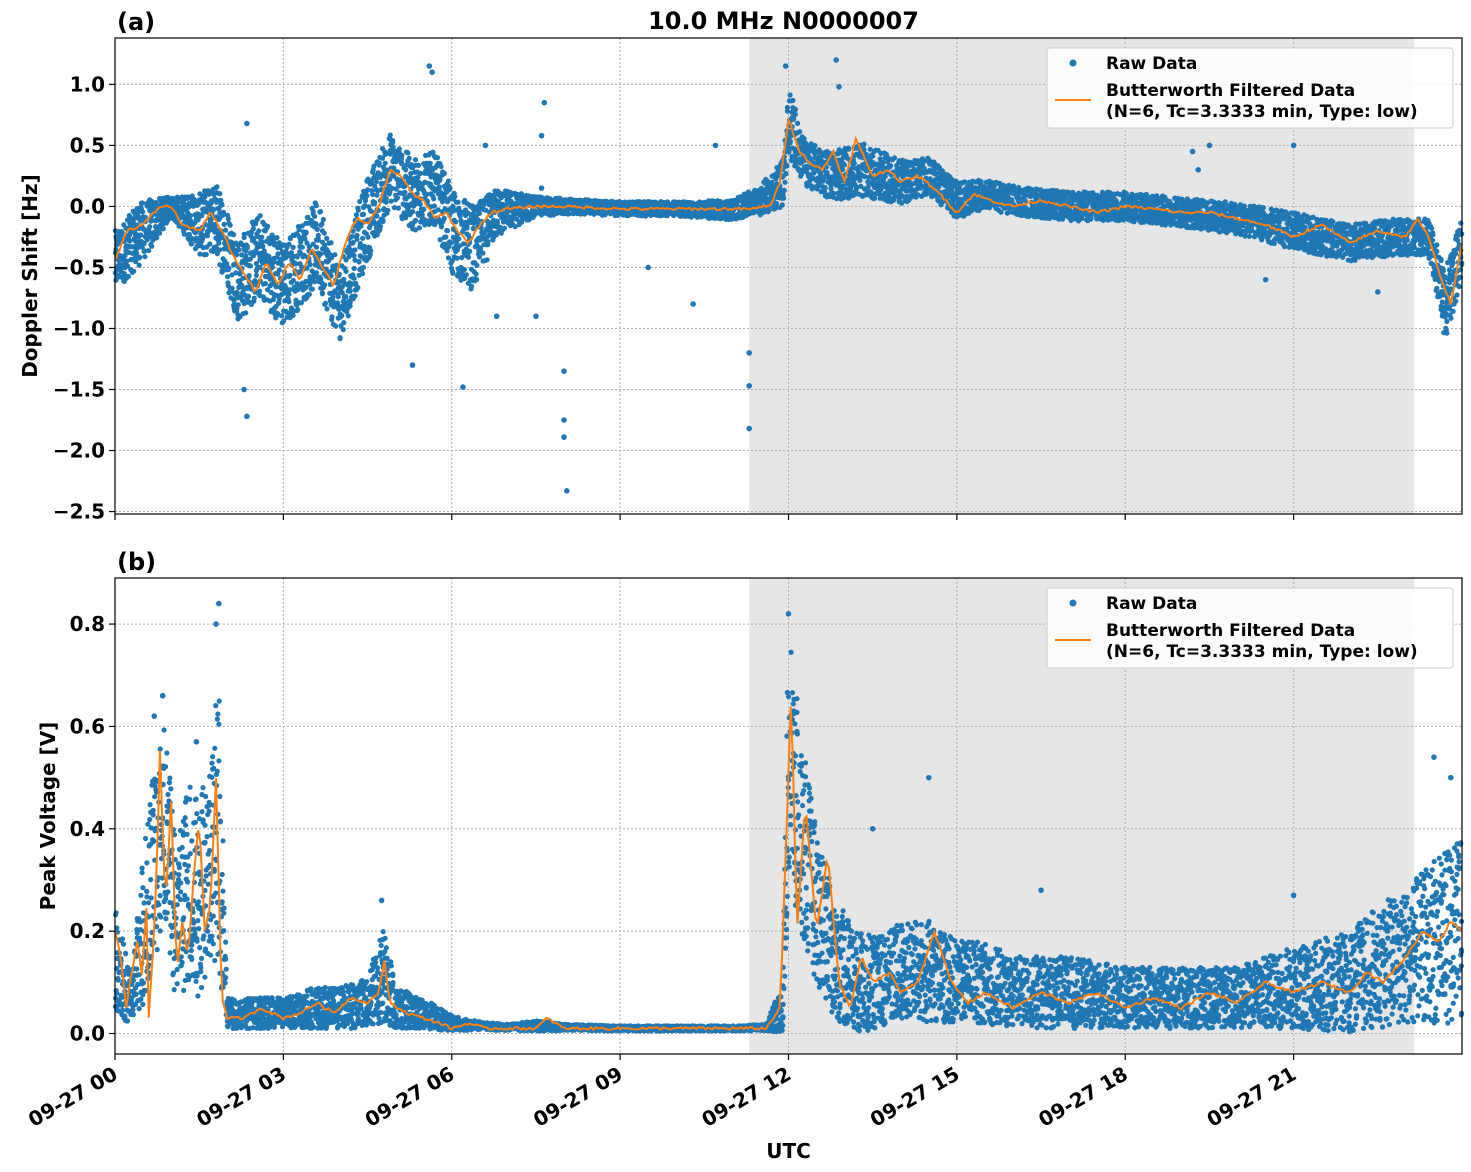  What do you see at coordinates (241, 1097) in the screenshot?
I see `panel-b-xtick-label: 09-27 03` at bounding box center [241, 1097].